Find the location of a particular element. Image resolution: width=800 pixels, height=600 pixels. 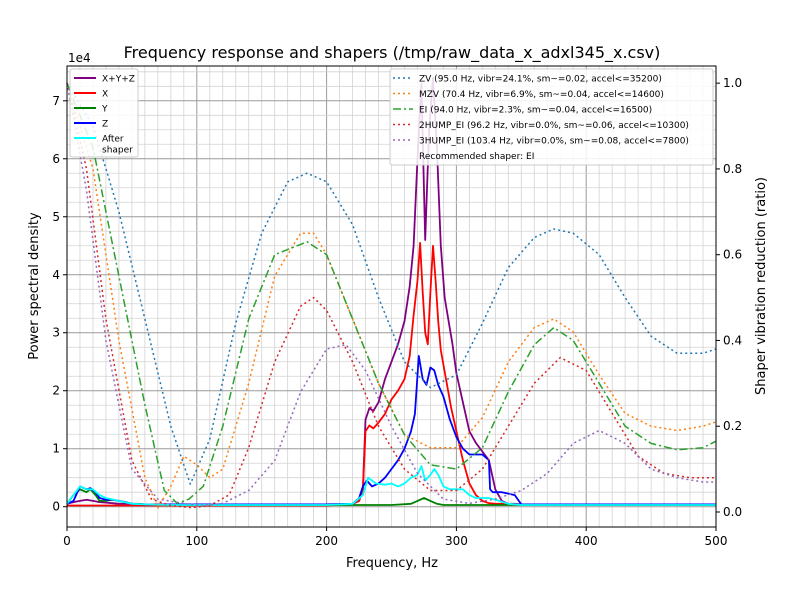

recommended-shaper-note: Recommended shaper: EI is located at coordinates (476, 157).